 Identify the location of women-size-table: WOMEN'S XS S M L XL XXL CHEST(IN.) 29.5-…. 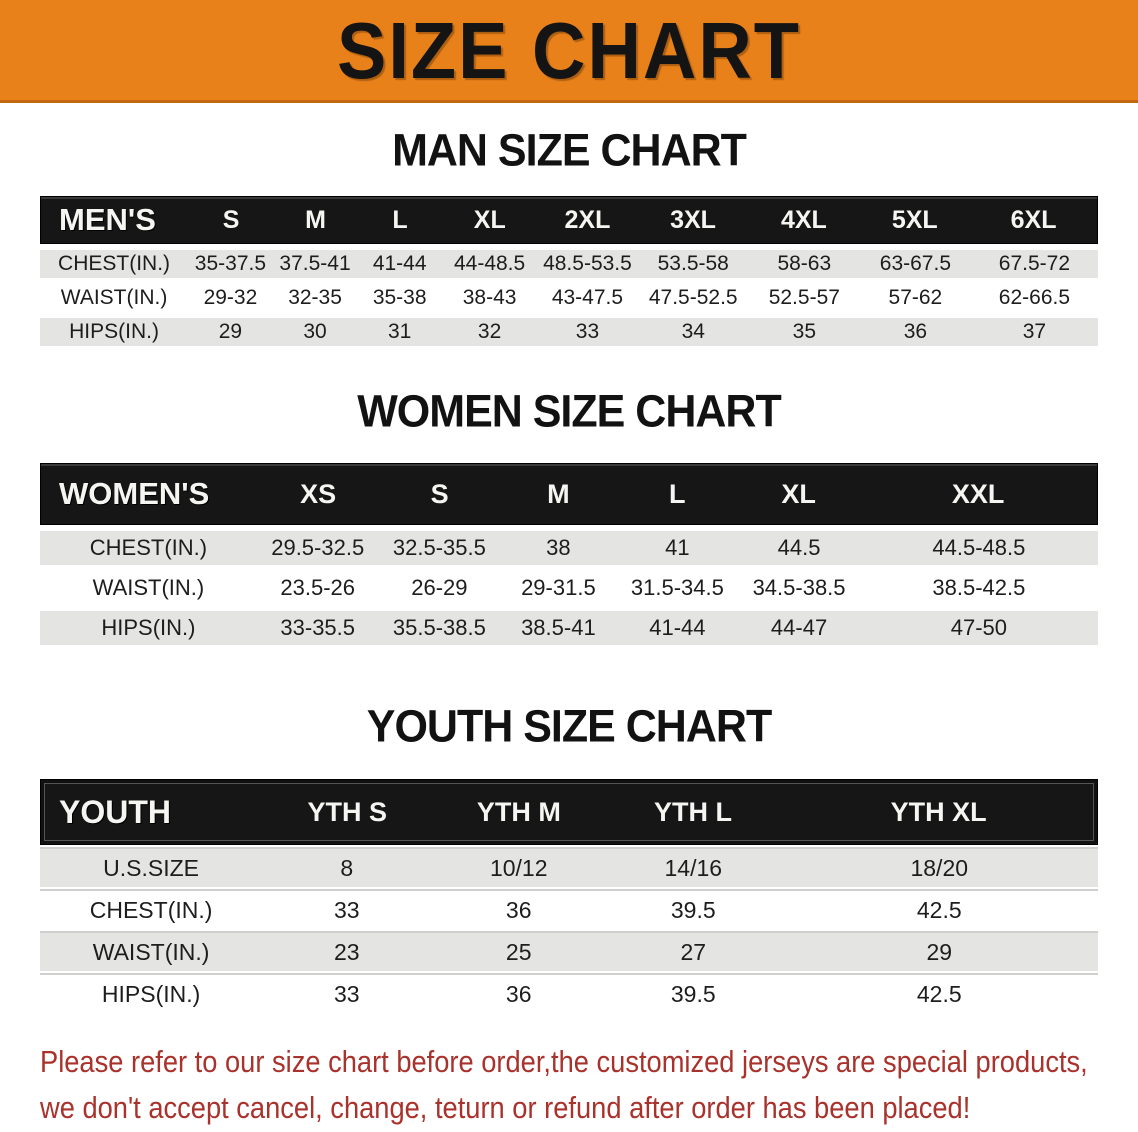
(569, 554).